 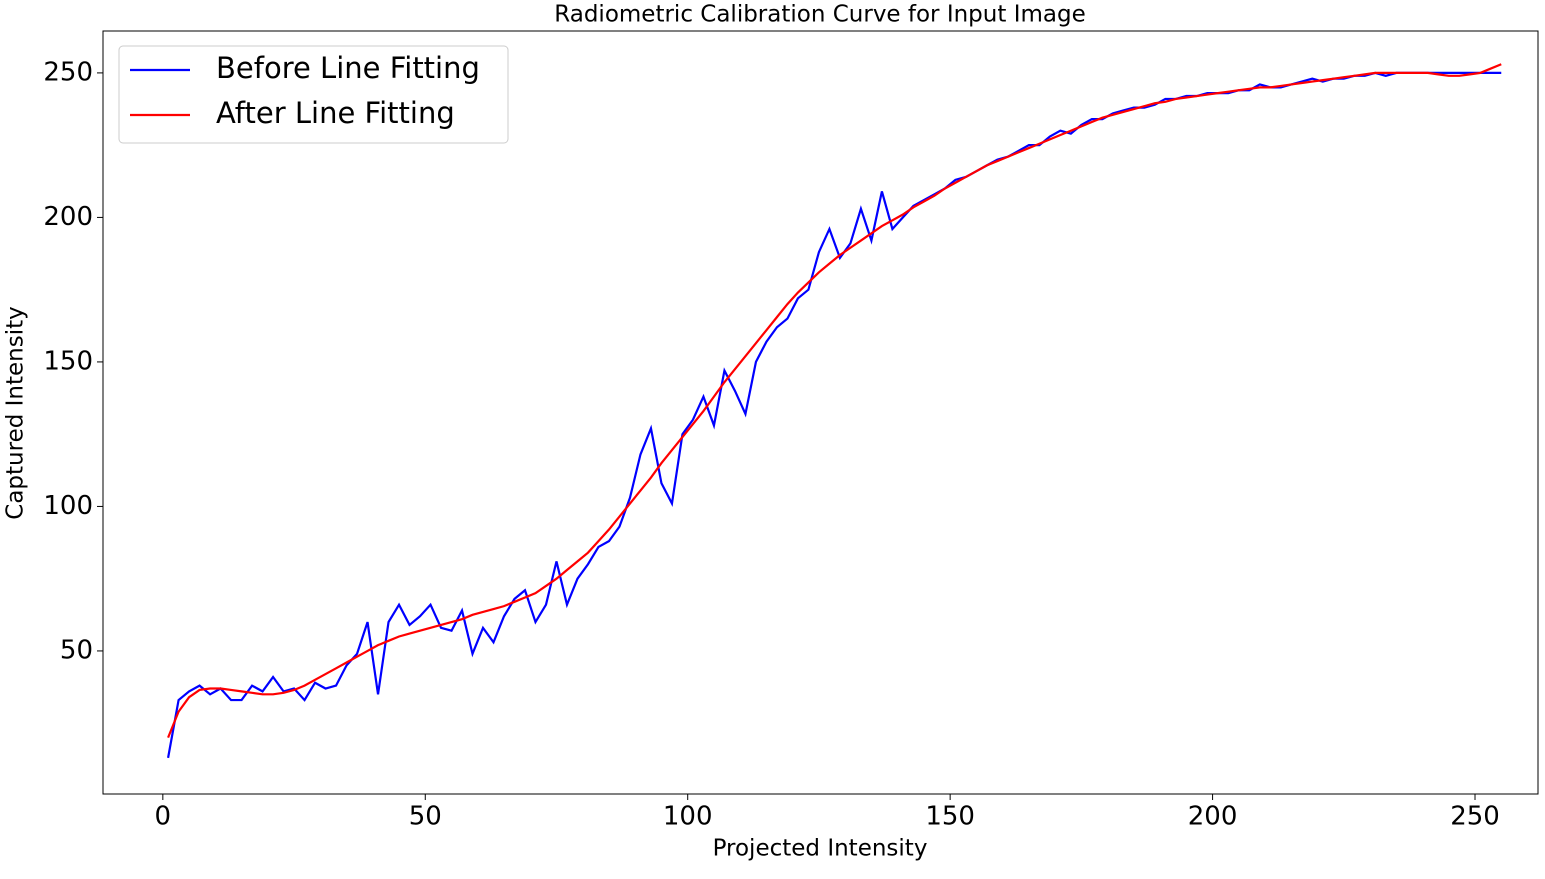 I want to click on y-tick-label: 50, so click(x=76, y=650).